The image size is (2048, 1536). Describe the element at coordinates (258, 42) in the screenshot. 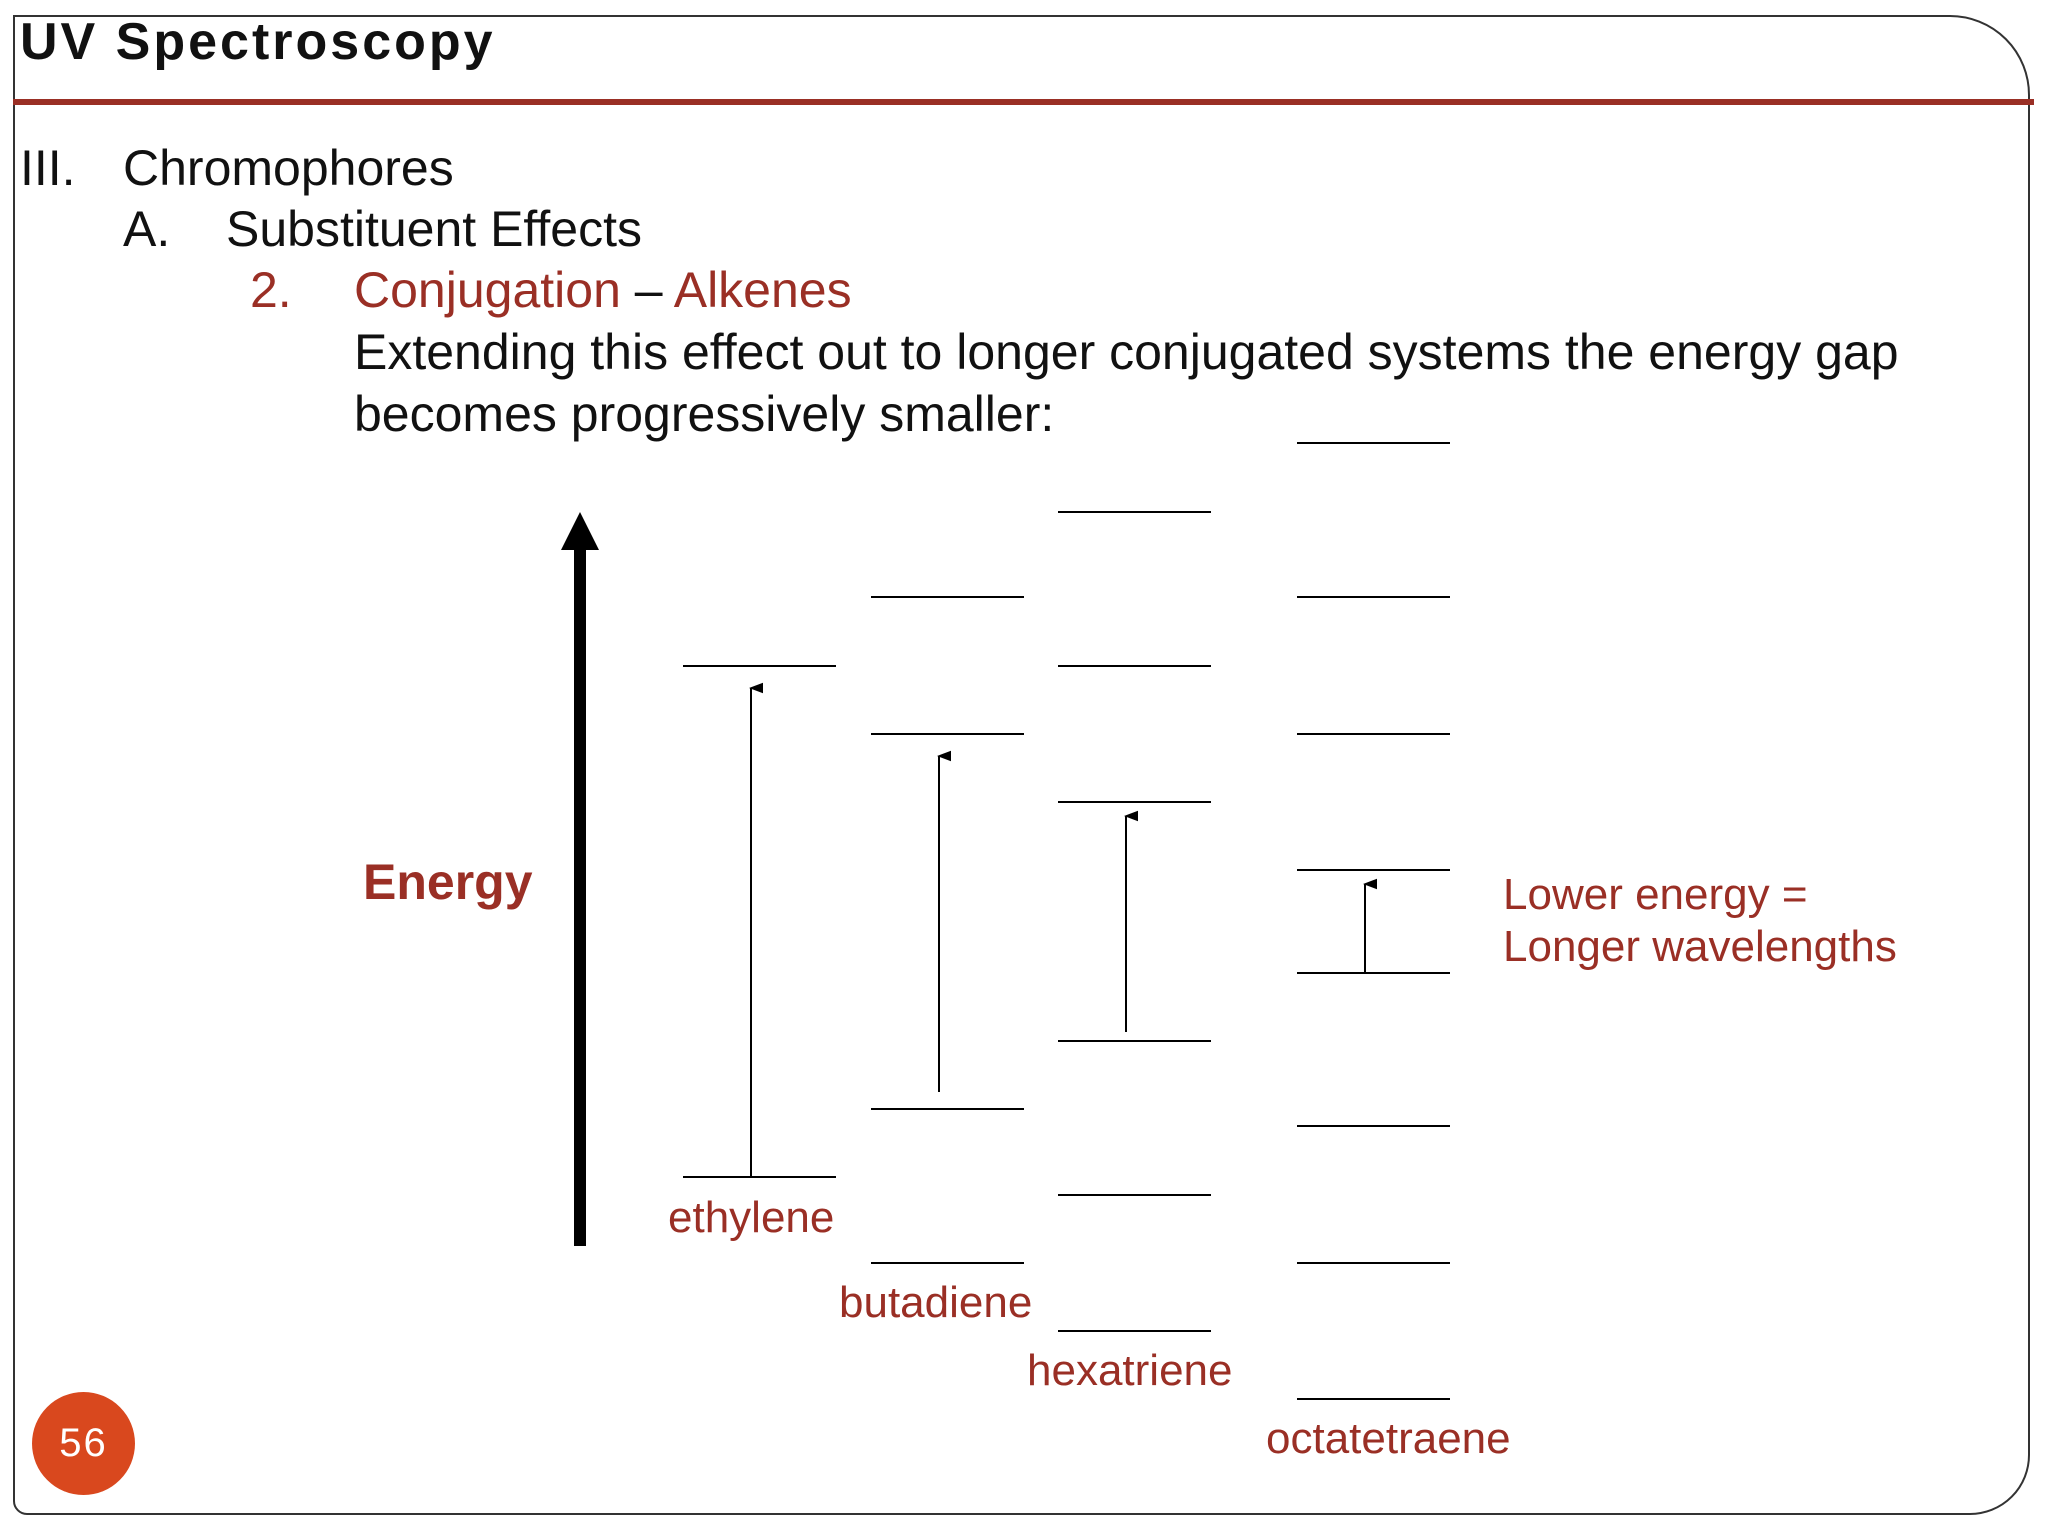

I see `slide-title: UV Spectroscopy` at that location.